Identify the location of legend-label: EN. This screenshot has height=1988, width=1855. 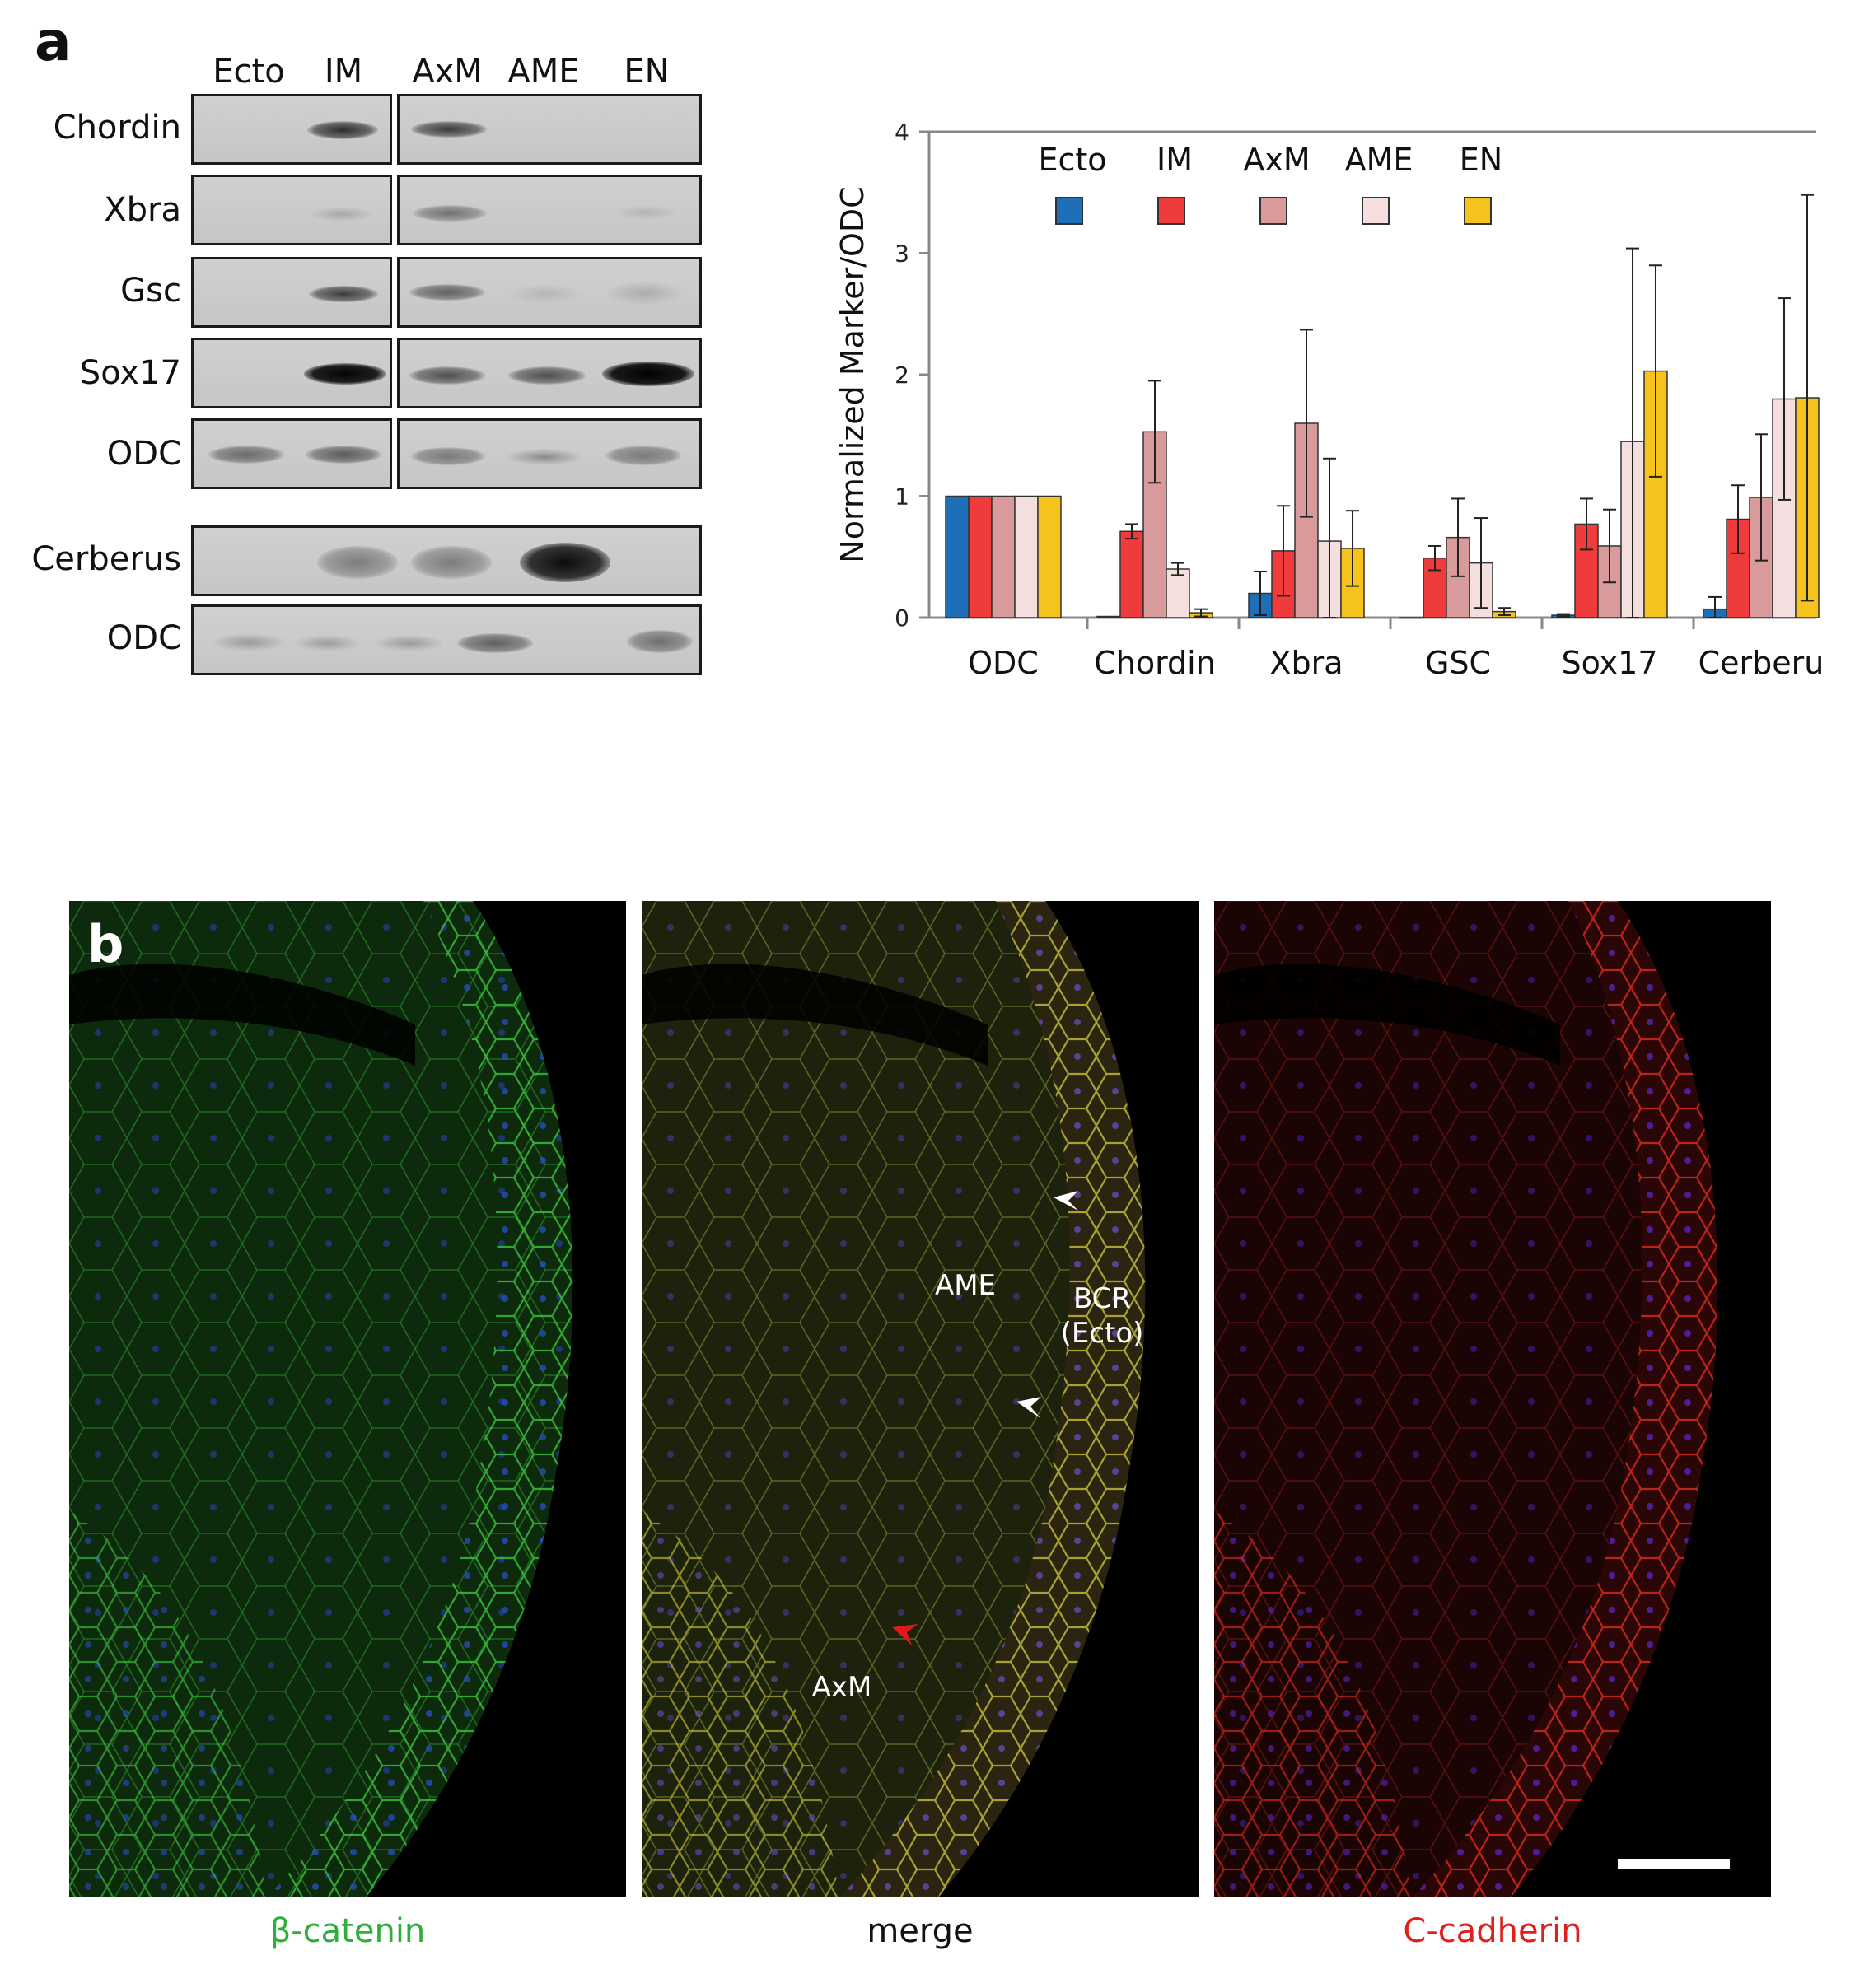
(1481, 160).